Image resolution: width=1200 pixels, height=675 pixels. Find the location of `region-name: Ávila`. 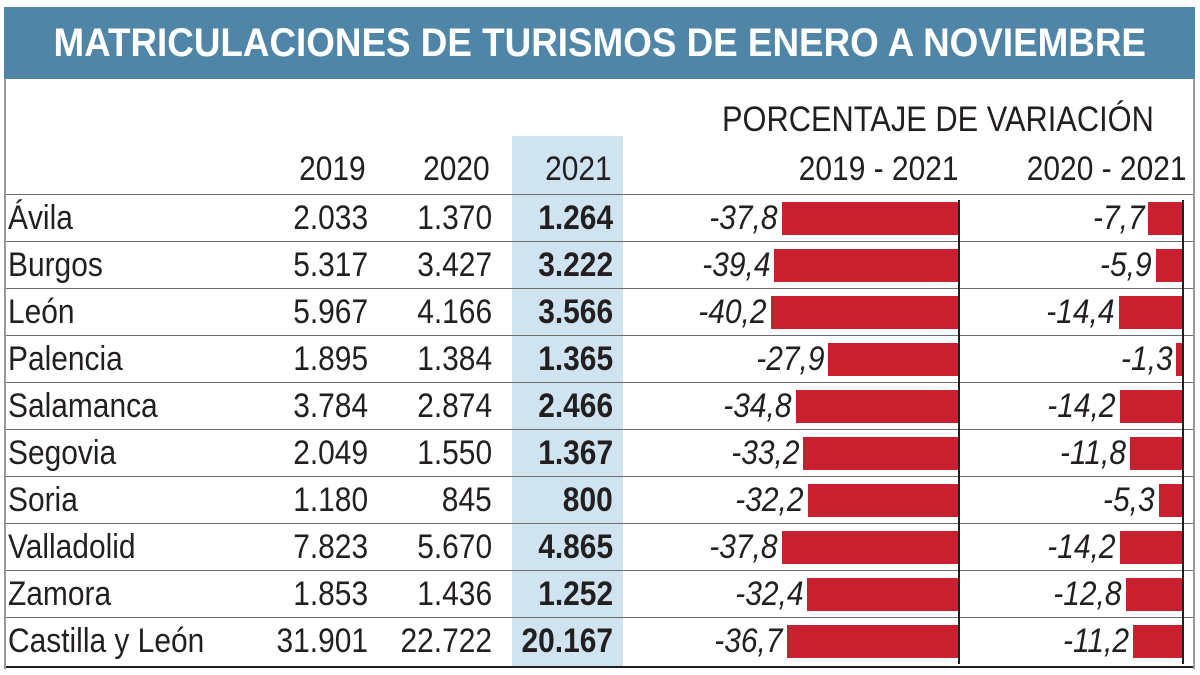

region-name: Ávila is located at coordinates (40, 218).